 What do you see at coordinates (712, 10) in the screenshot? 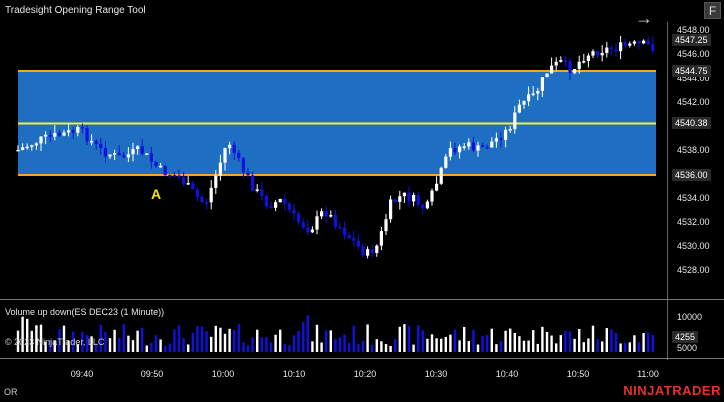
I see `f-button: F` at bounding box center [712, 10].